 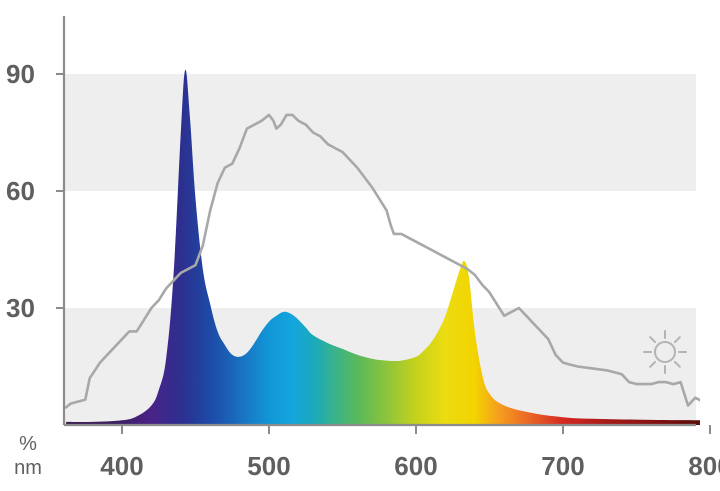 I want to click on y-tick-label: 60, so click(x=20, y=191).